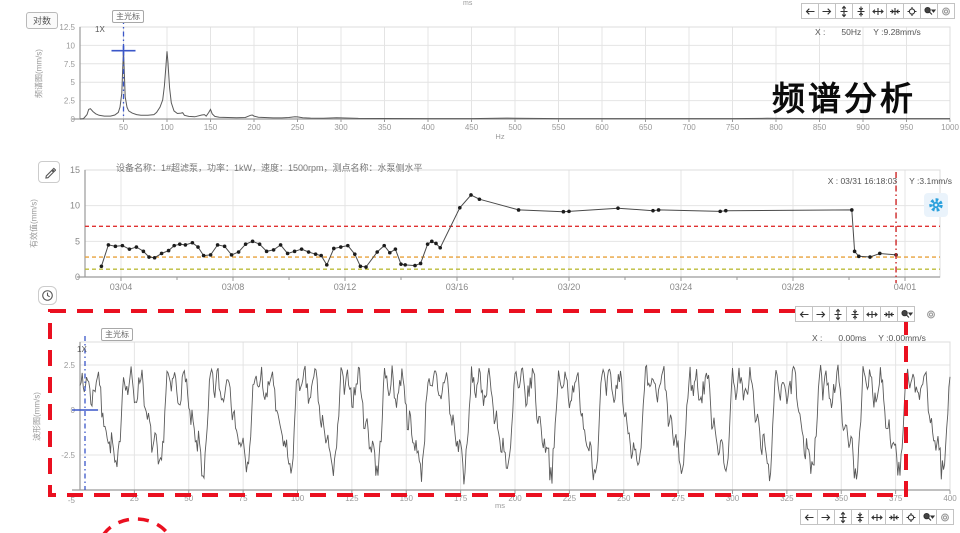  Describe the element at coordinates (128, 16) in the screenshot. I see `spectrum-main-cursor-label: 主光标` at that location.